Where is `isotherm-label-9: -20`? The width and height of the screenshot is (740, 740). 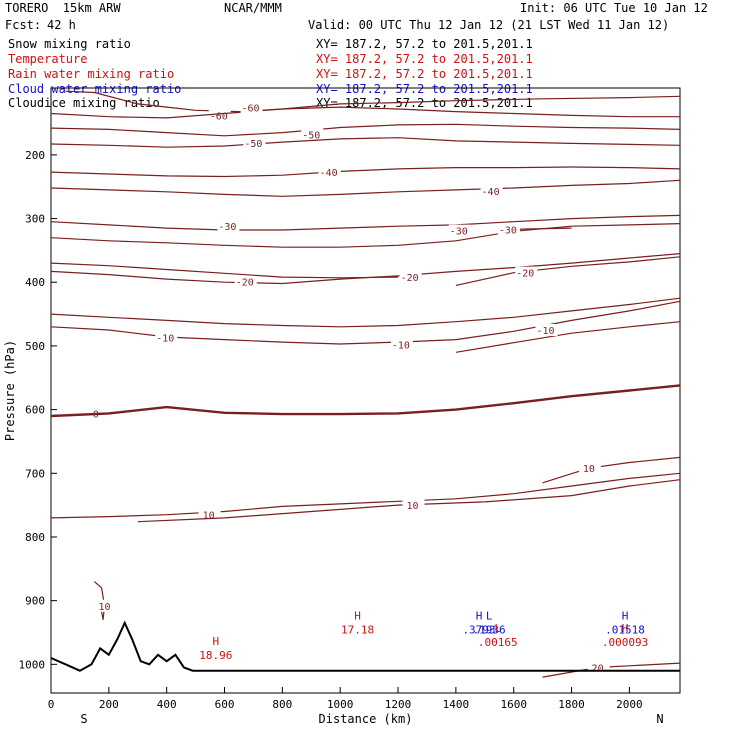 isotherm-label-9: -20 is located at coordinates (245, 283).